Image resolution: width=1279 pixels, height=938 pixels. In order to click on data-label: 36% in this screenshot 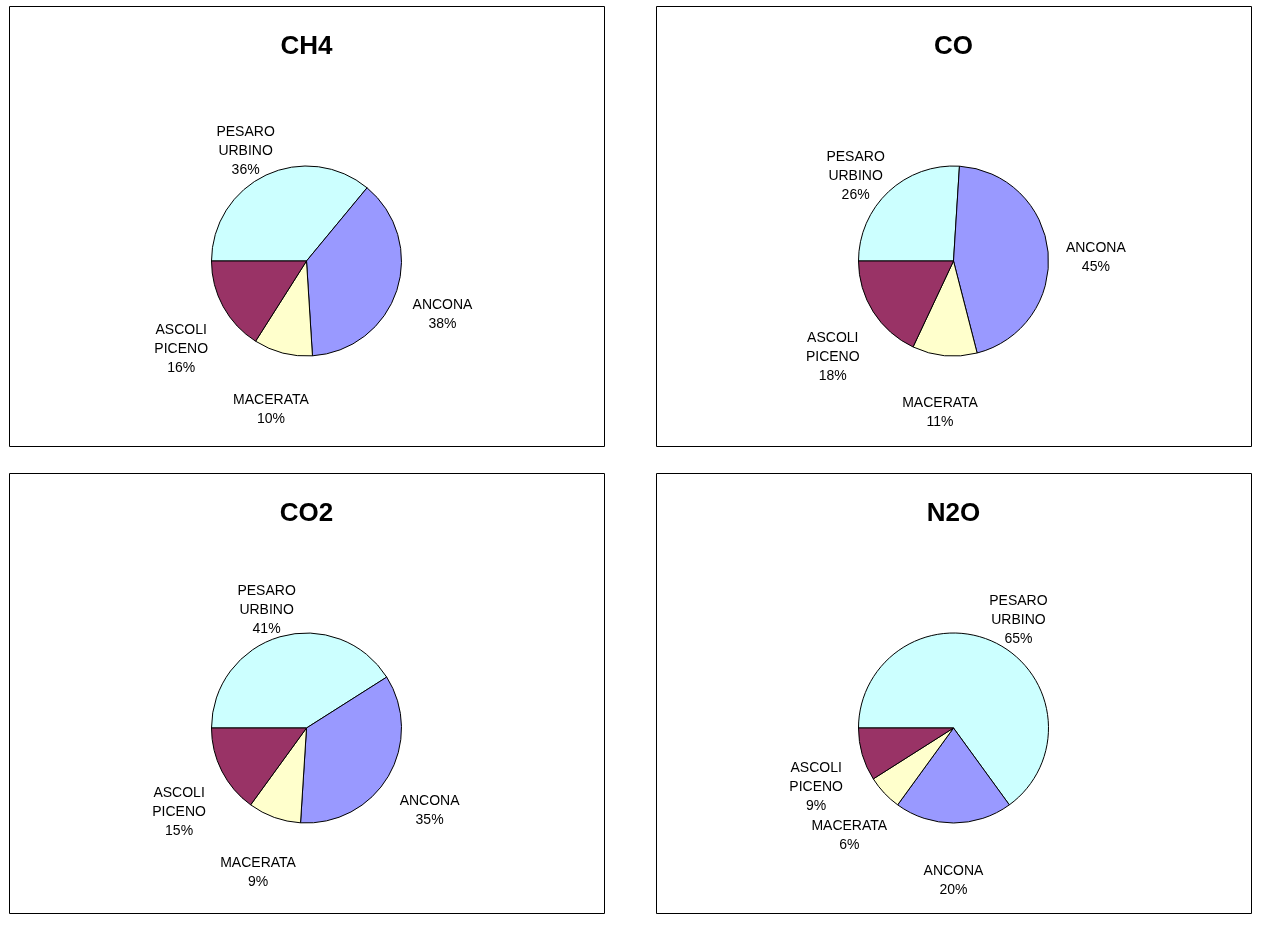, I will do `click(245, 168)`.